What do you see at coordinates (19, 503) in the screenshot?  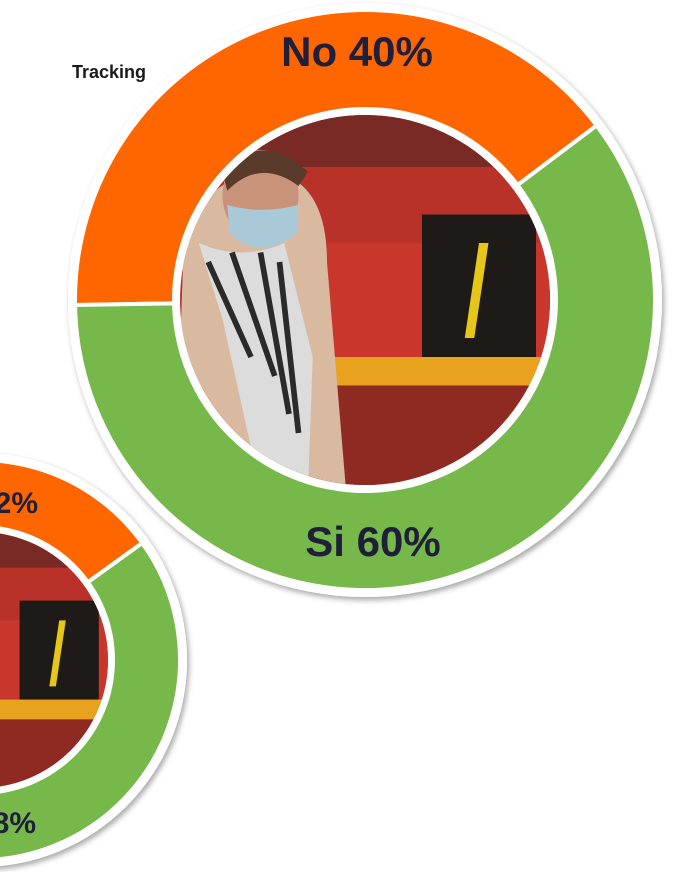 I see `data-label: 2%` at bounding box center [19, 503].